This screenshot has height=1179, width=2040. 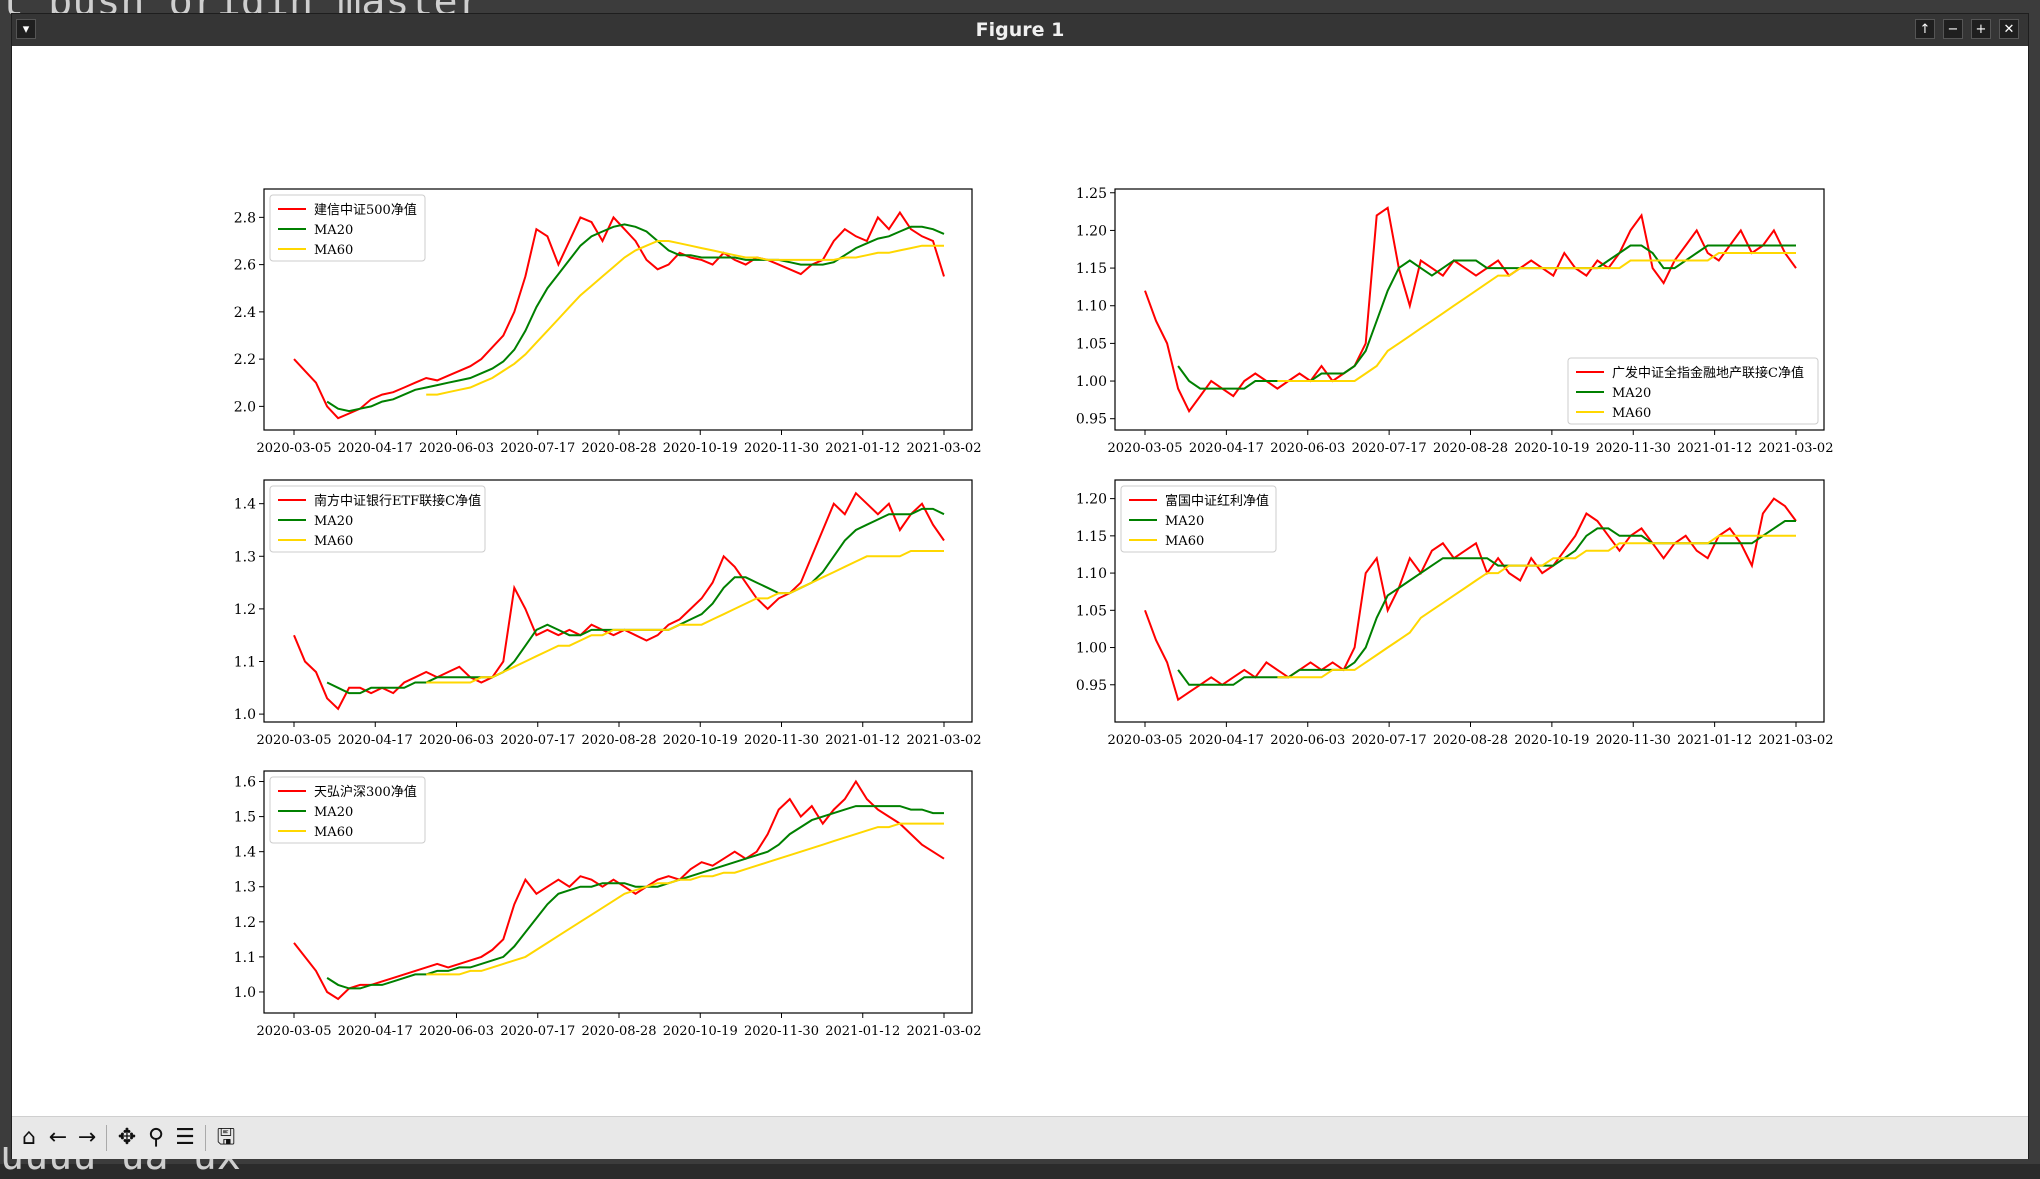 I want to click on raise-button: ↑, so click(x=1925, y=29).